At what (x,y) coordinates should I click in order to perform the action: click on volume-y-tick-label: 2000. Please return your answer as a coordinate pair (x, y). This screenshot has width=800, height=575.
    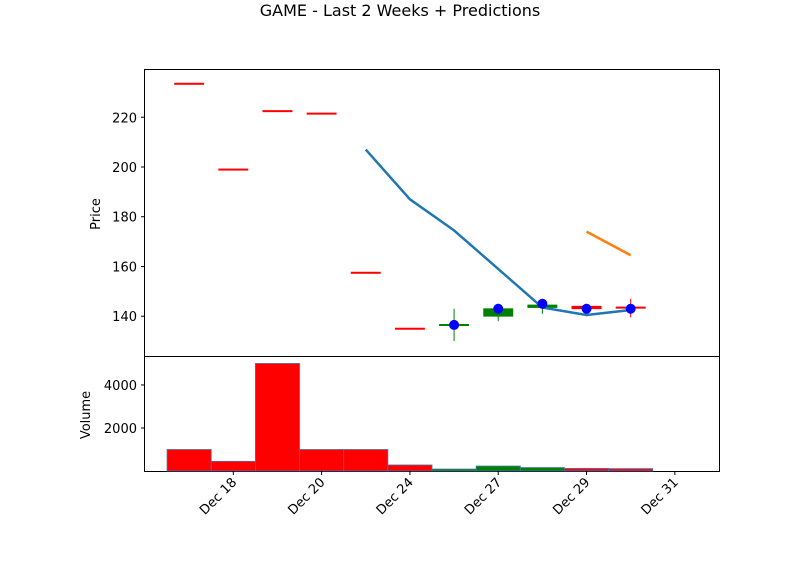
    Looking at the image, I should click on (120, 429).